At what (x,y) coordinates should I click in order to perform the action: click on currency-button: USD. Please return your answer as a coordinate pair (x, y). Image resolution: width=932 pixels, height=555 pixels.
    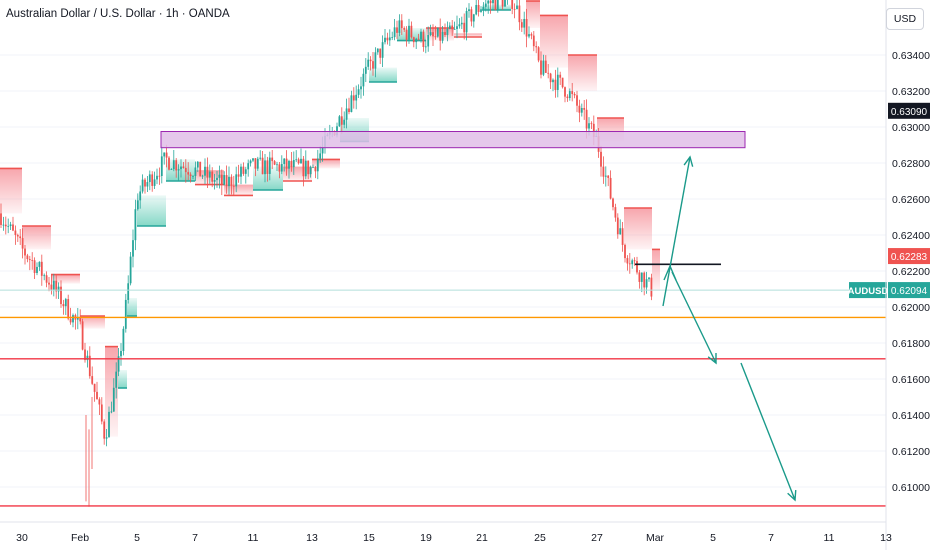
    Looking at the image, I should click on (905, 19).